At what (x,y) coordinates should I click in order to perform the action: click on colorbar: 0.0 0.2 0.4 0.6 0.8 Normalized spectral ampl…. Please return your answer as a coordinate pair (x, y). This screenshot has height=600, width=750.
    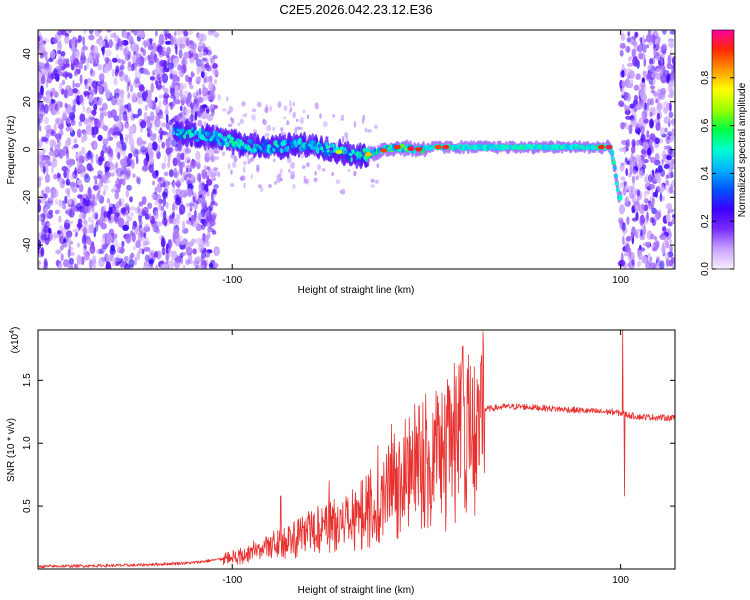
    Looking at the image, I should click on (724, 152).